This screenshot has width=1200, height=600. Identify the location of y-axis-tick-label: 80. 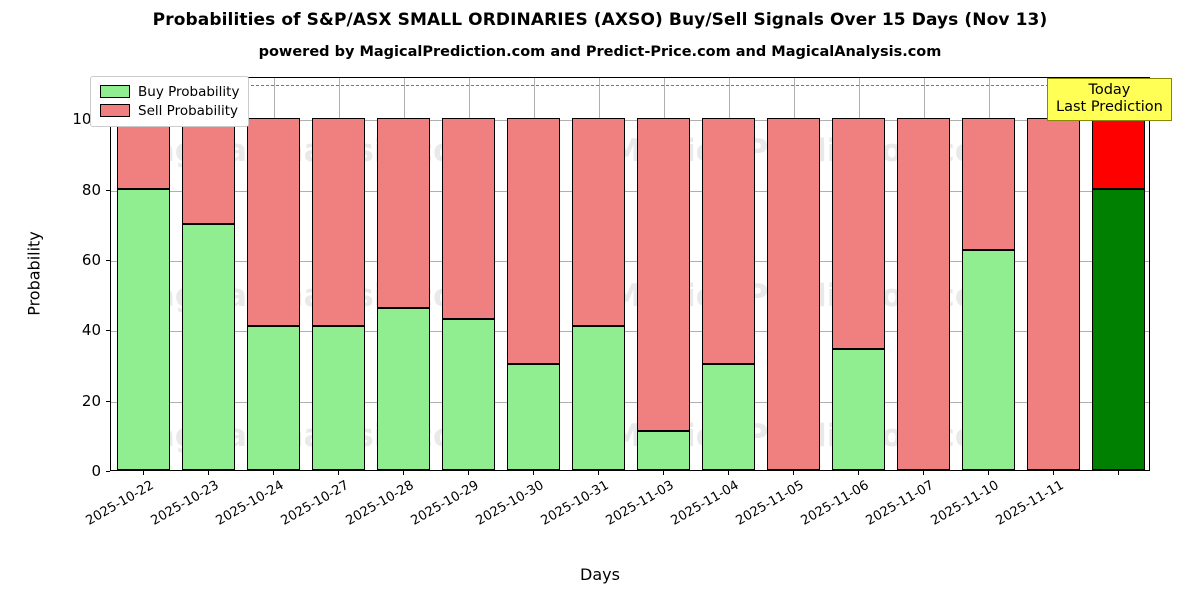
(91, 189).